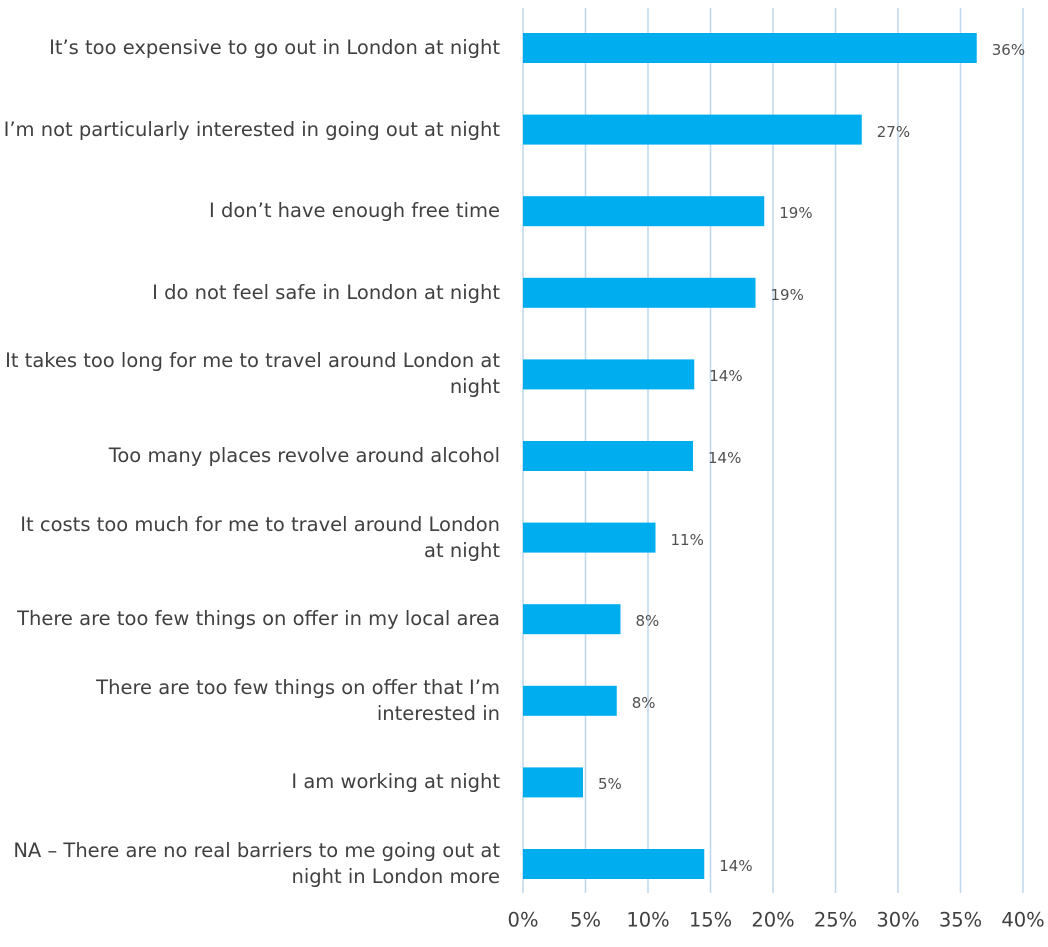 The width and height of the screenshot is (1048, 947). What do you see at coordinates (1023, 920) in the screenshot?
I see `x-tick-label: 40%` at bounding box center [1023, 920].